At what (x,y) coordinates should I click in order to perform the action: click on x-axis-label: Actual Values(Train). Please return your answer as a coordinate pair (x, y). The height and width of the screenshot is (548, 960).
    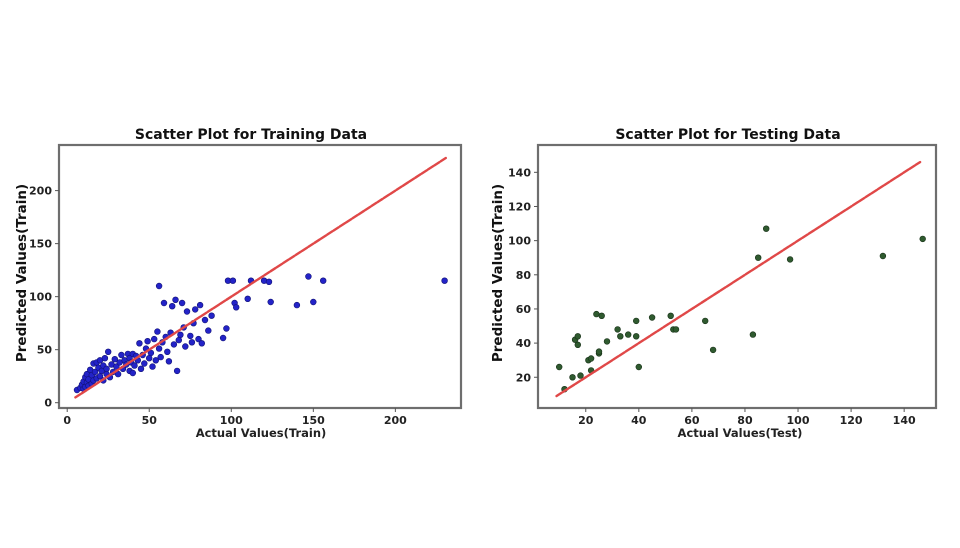
    Looking at the image, I should click on (261, 433).